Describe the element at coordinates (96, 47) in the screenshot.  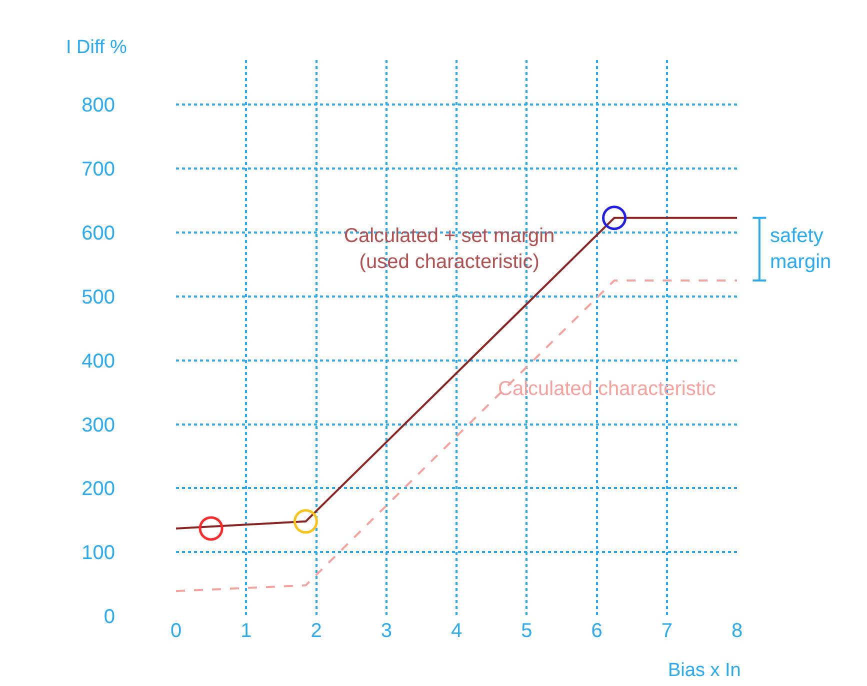
I see `y-axis-title: I Diff %` at that location.